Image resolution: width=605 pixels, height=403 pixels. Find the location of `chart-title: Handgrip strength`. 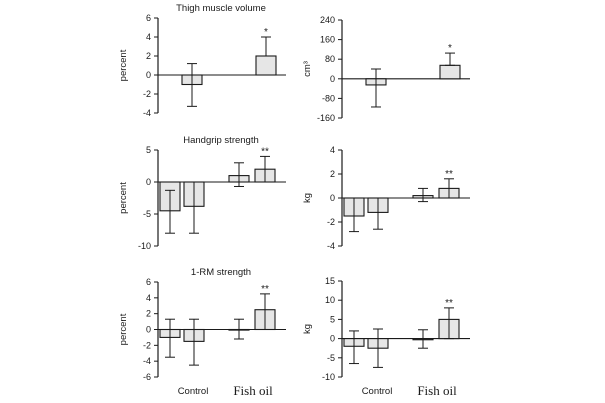

chart-title: Handgrip strength is located at coordinates (221, 140).